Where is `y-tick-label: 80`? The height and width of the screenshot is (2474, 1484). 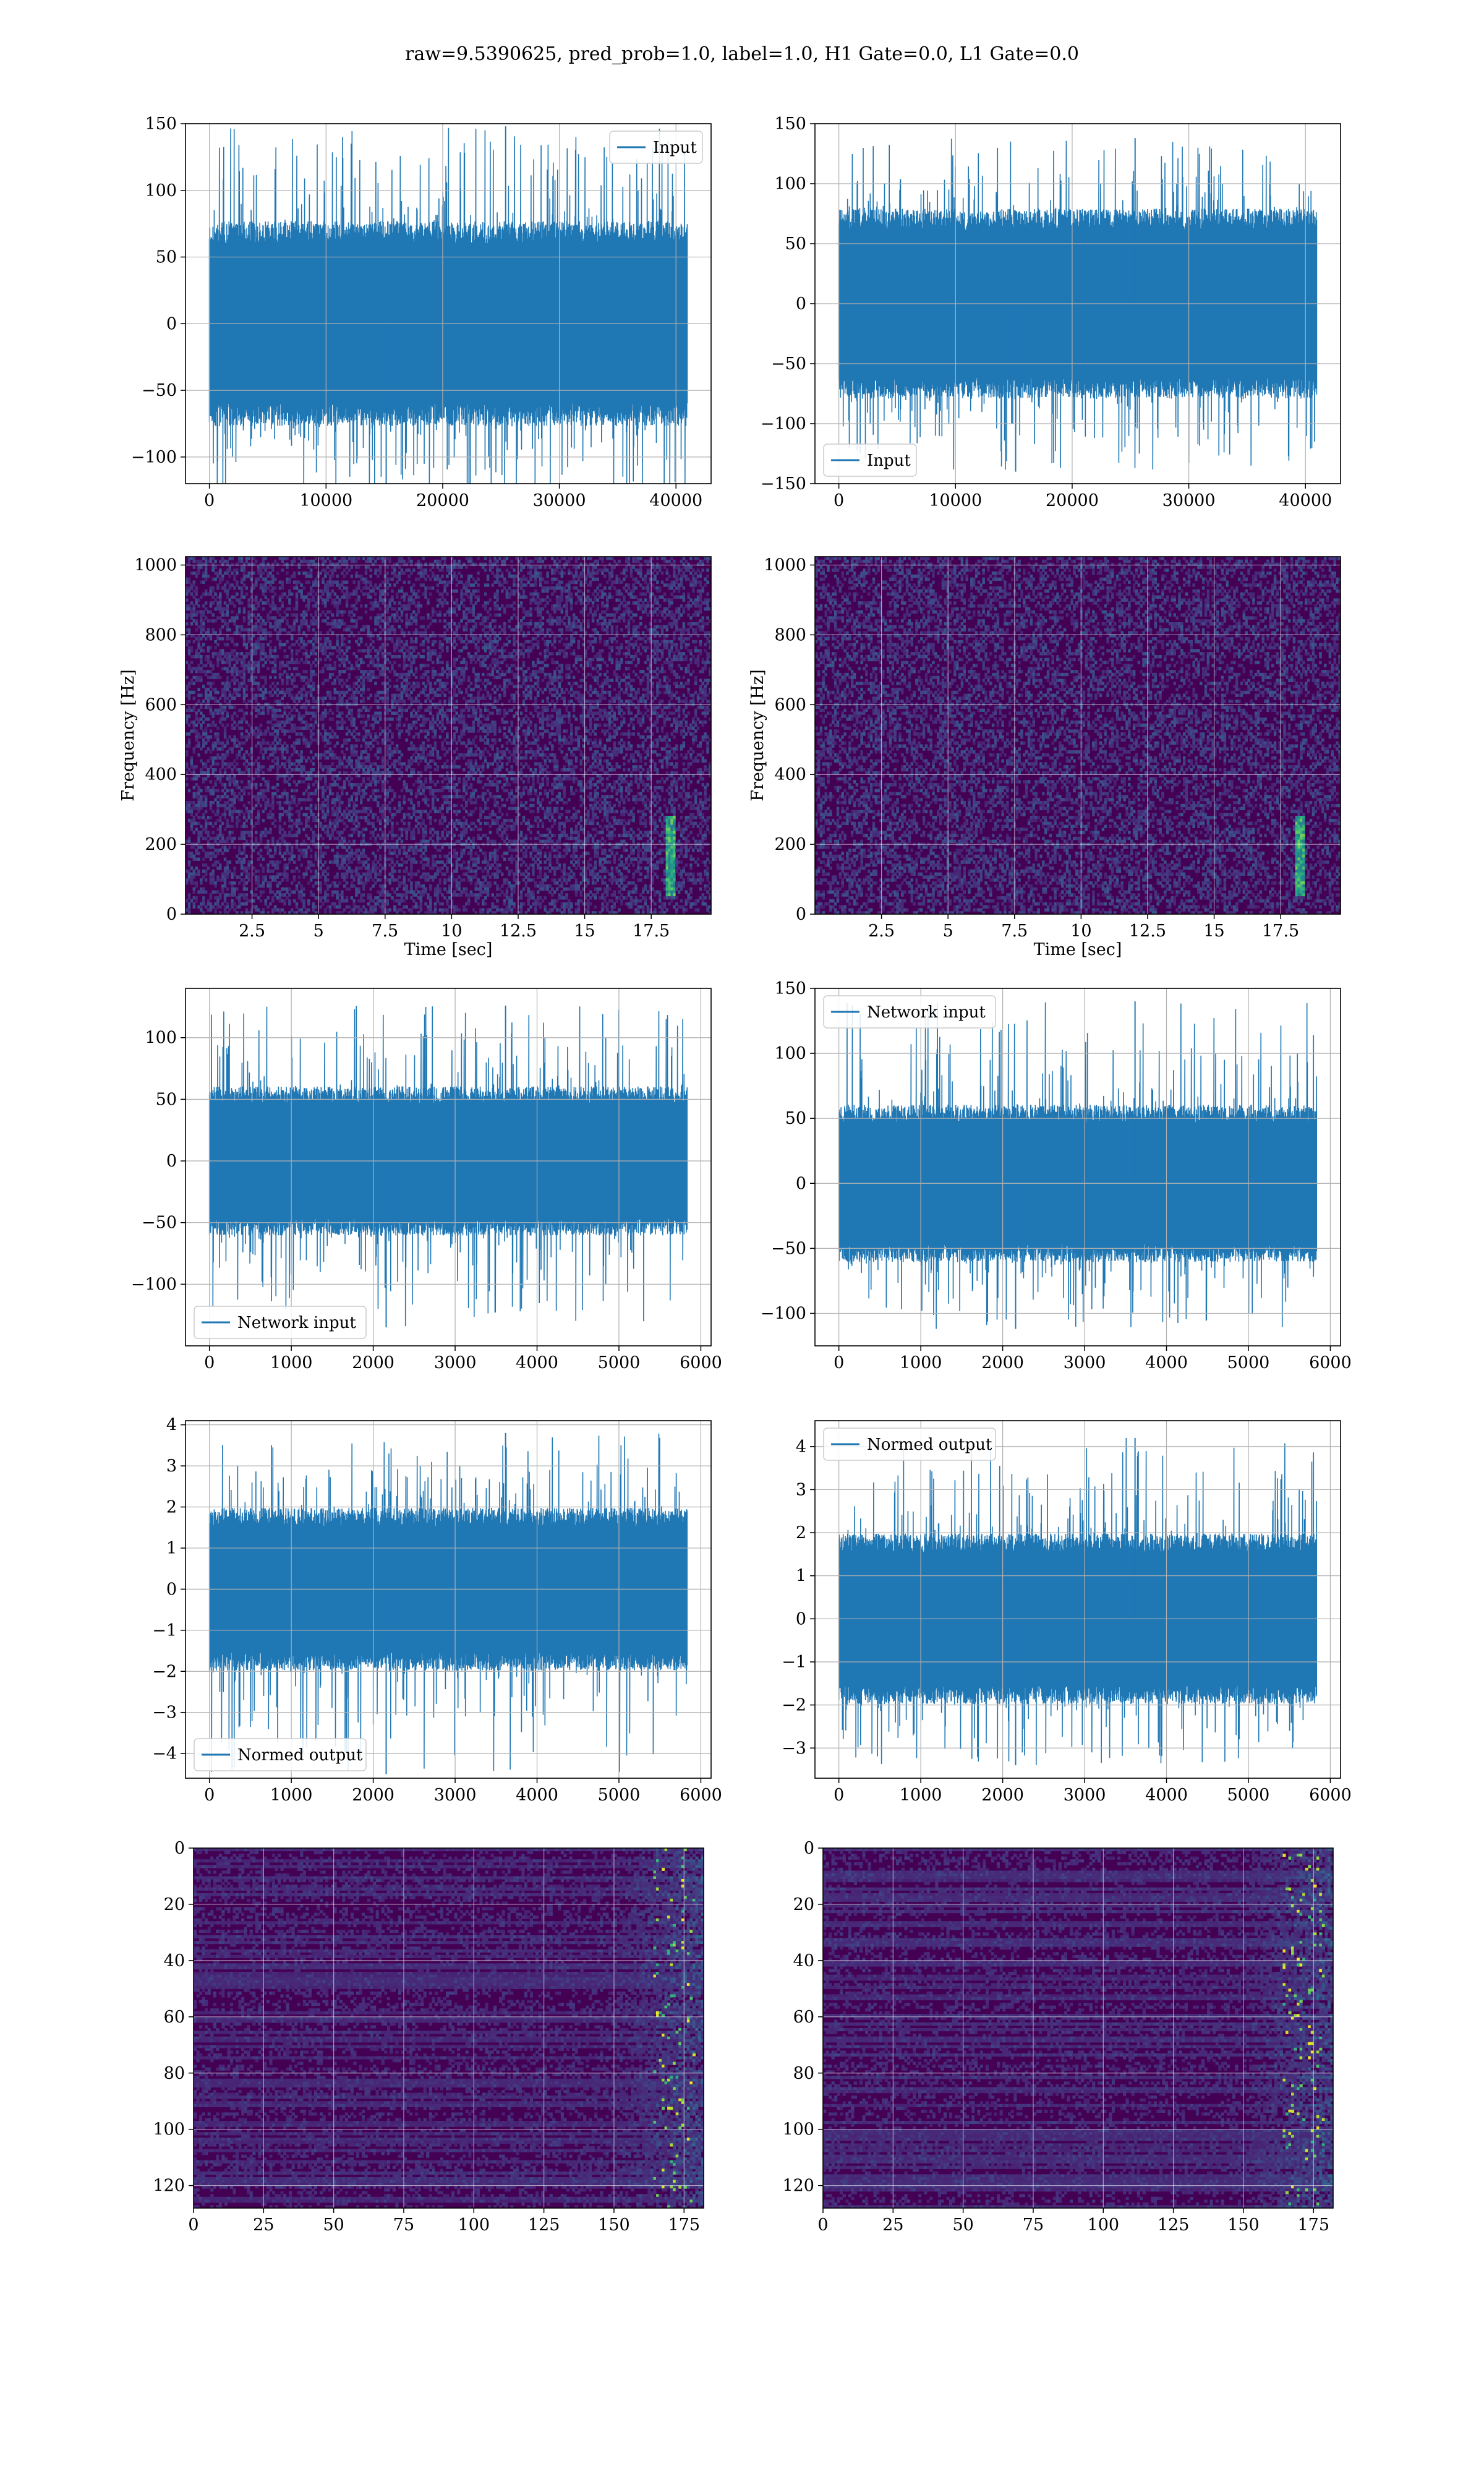 y-tick-label: 80 is located at coordinates (803, 2073).